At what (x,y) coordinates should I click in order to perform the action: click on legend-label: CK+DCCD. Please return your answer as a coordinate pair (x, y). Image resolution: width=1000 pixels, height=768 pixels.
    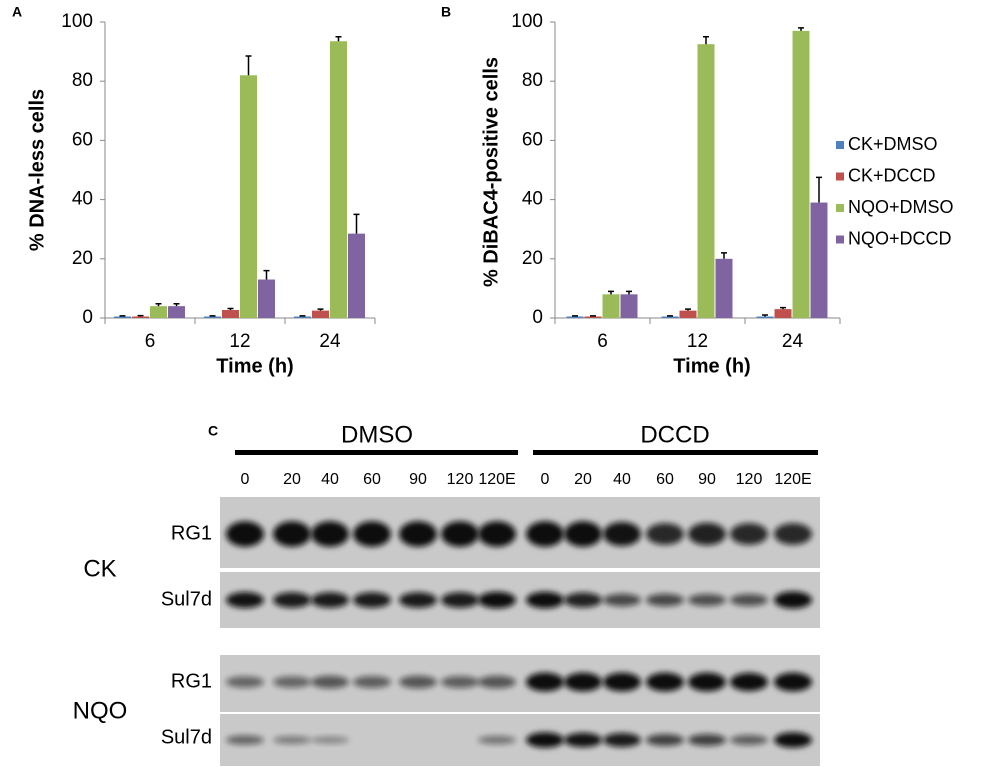
    Looking at the image, I should click on (892, 175).